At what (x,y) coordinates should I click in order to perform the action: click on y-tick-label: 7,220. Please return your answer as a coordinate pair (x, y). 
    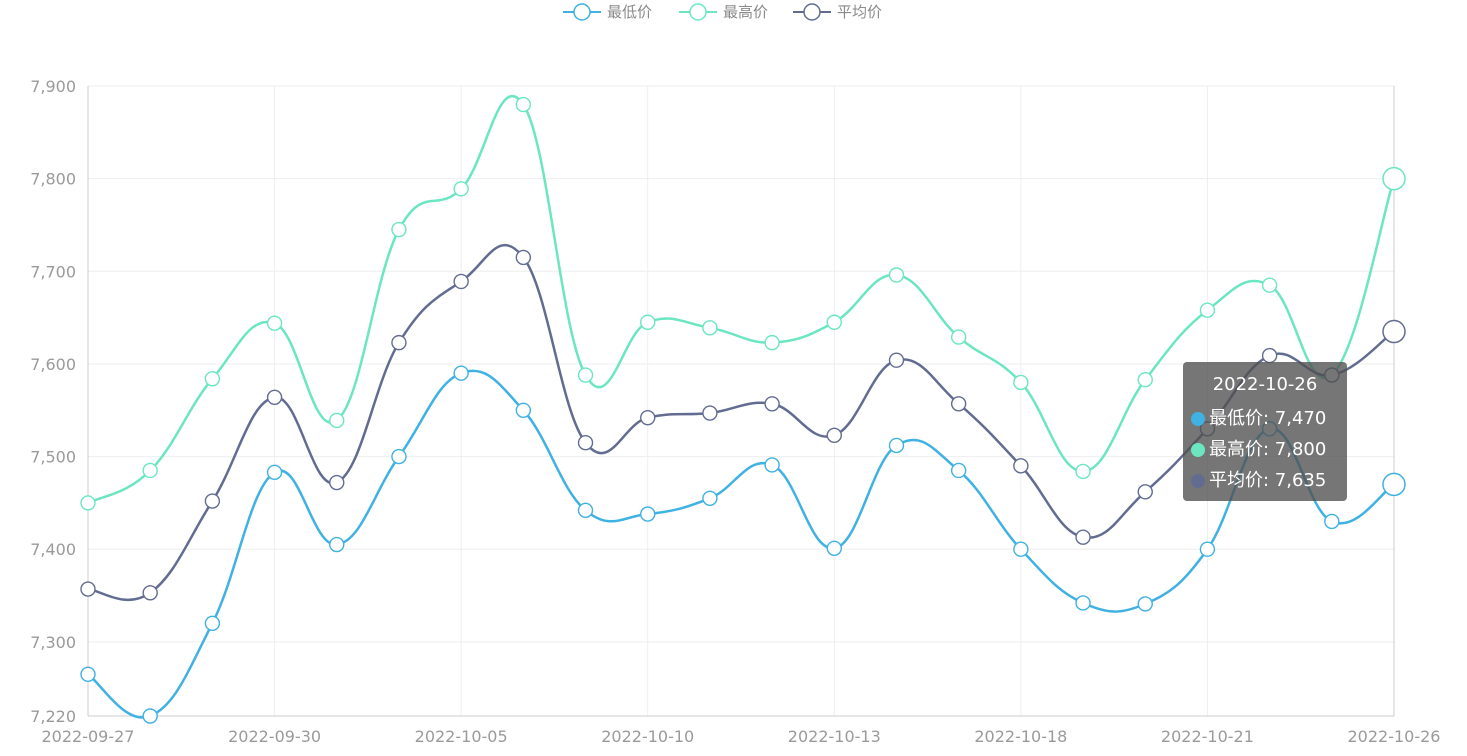
    Looking at the image, I should click on (53, 716).